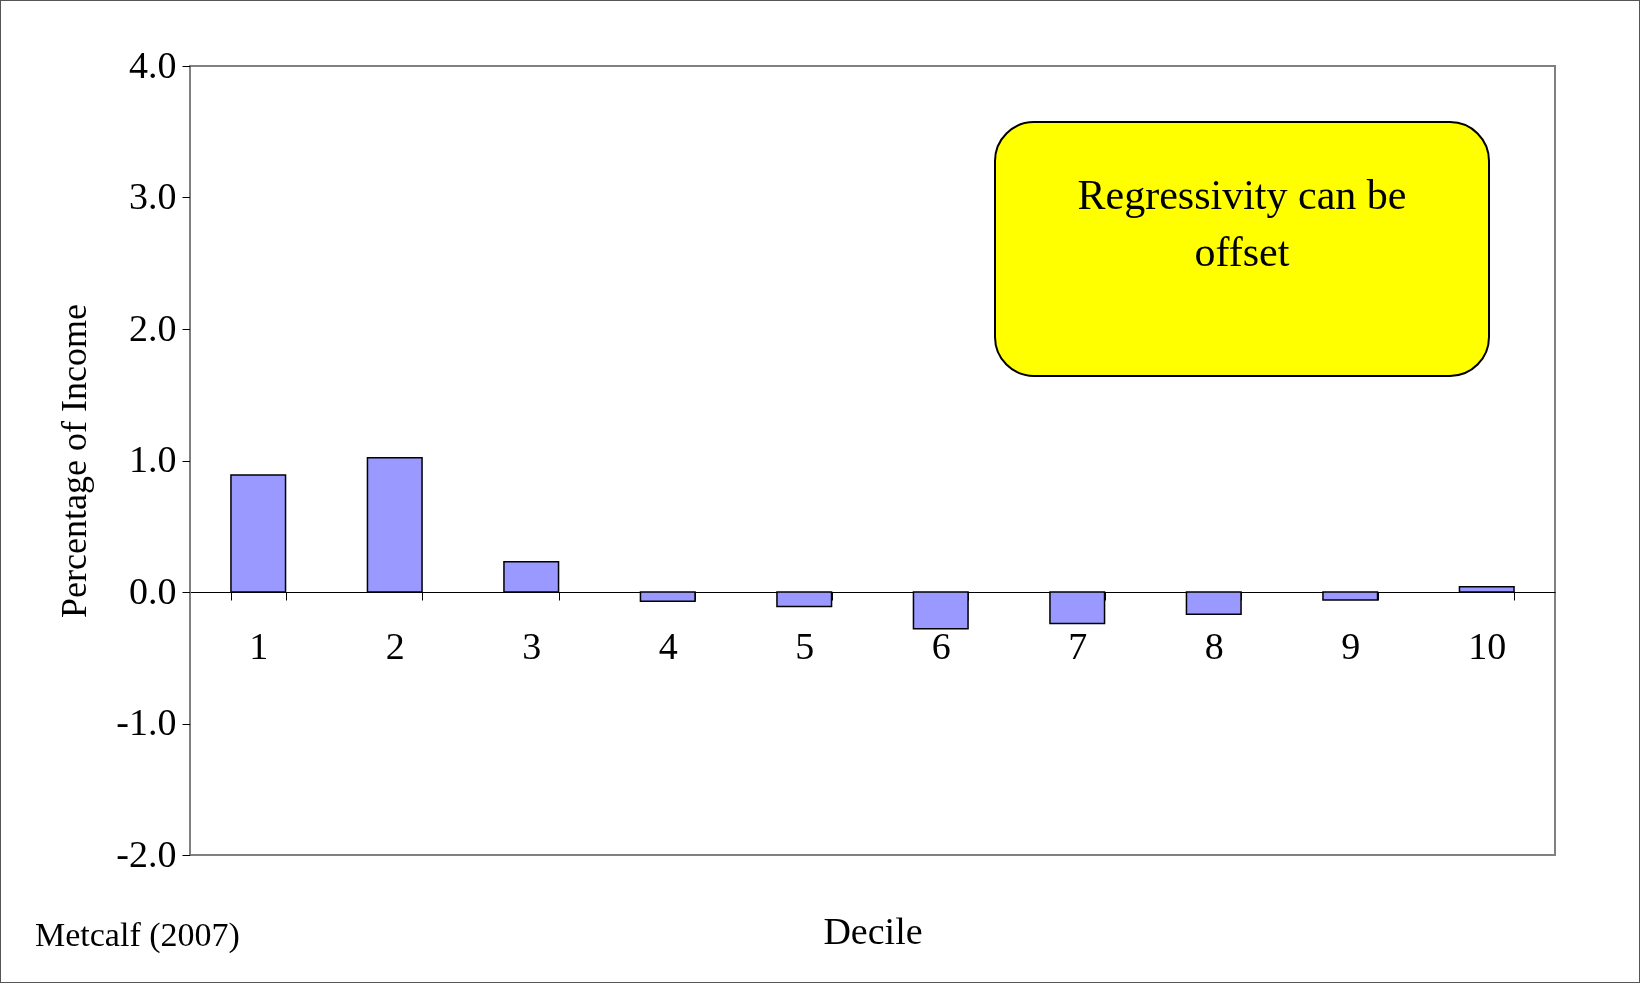 Image resolution: width=1642 pixels, height=985 pixels. I want to click on y-tick-label: -2.0, so click(146, 853).